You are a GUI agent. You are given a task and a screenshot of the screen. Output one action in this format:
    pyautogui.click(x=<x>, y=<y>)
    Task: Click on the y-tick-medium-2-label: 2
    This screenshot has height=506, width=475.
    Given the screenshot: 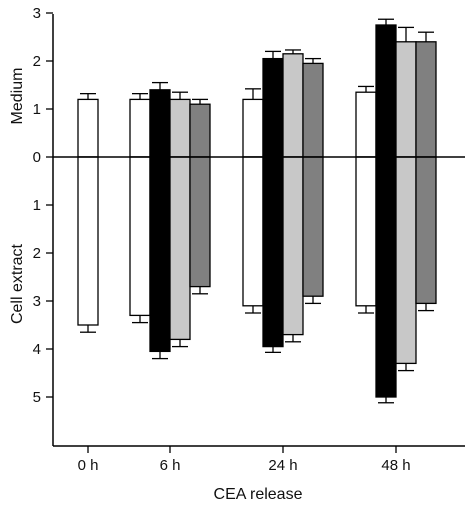 What is the action you would take?
    pyautogui.click(x=37, y=61)
    